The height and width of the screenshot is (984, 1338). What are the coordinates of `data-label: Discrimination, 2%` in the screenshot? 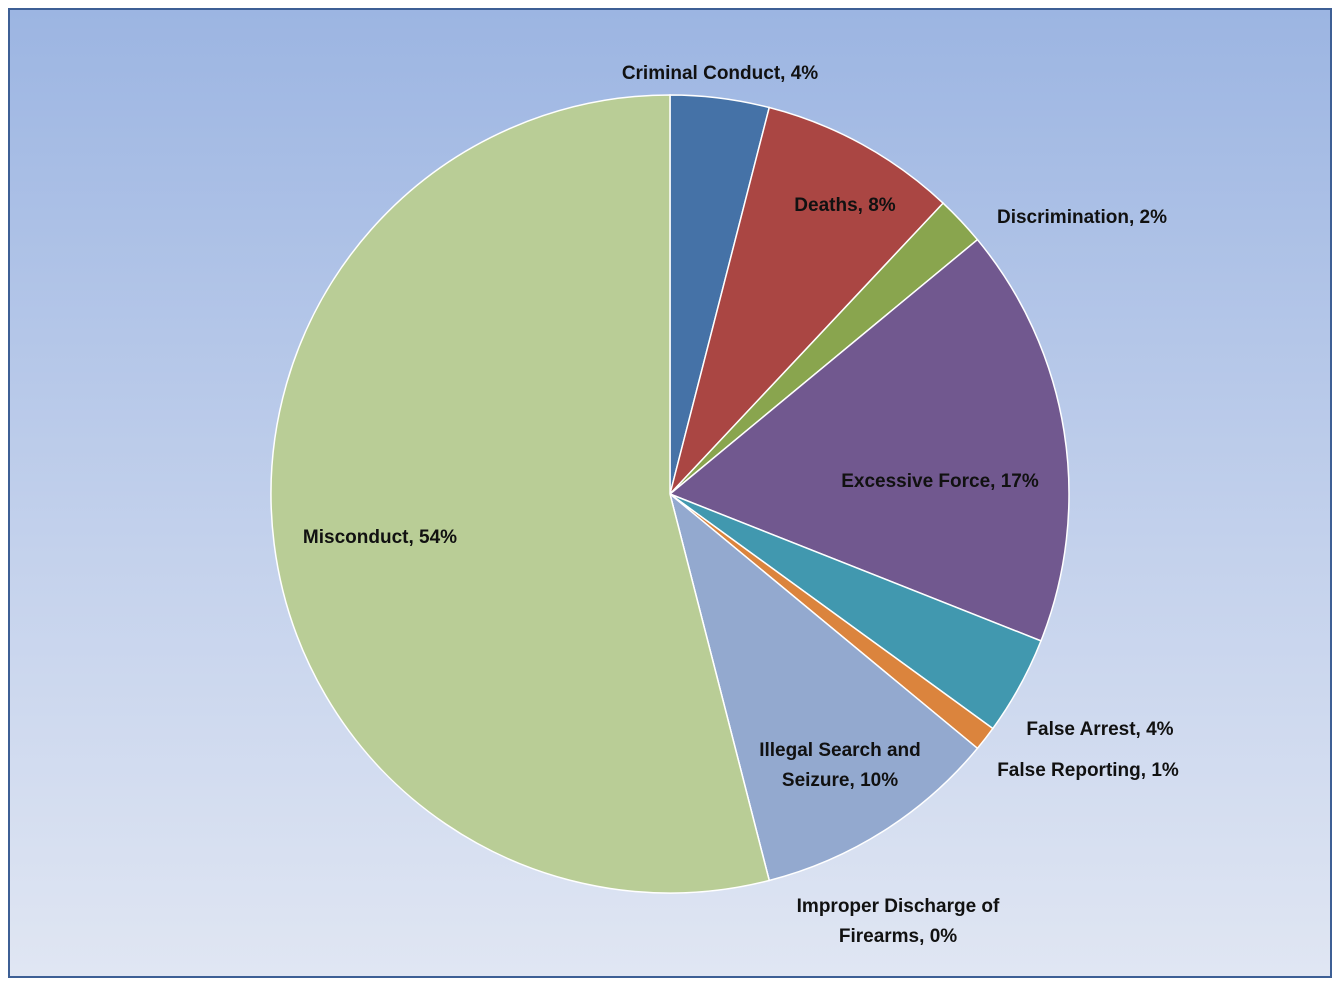 It's located at (1082, 217).